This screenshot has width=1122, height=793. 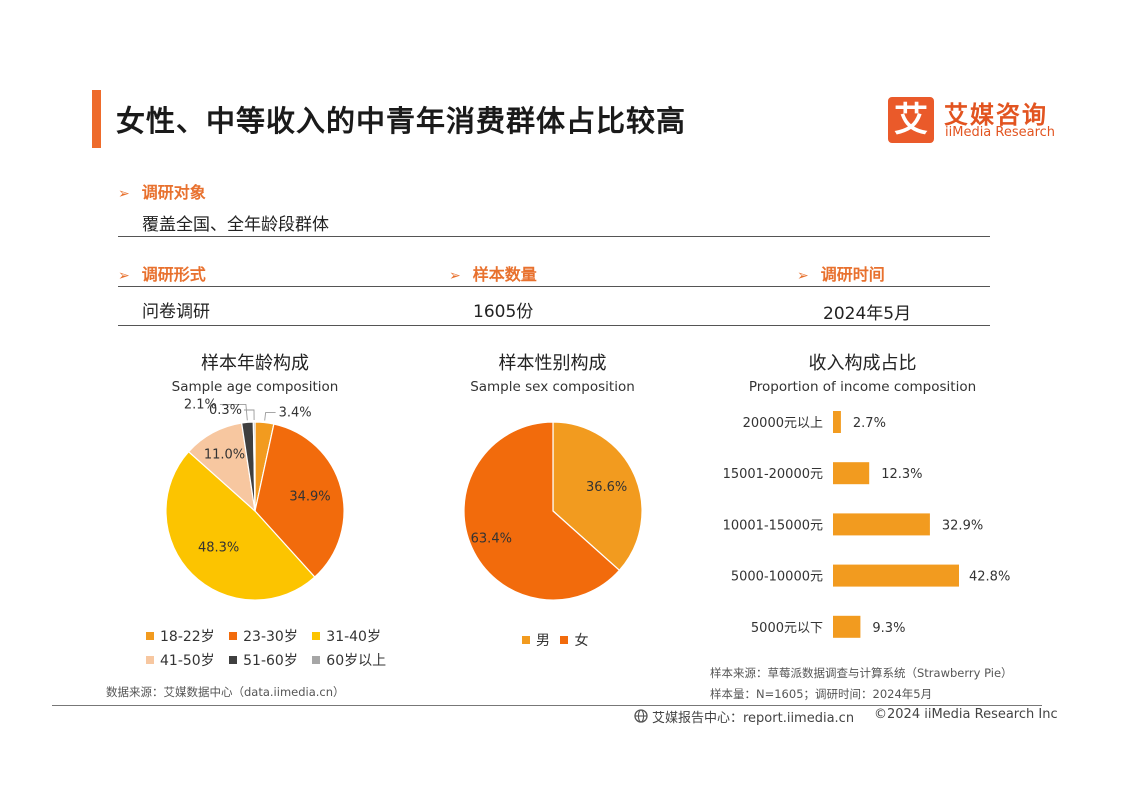 What do you see at coordinates (503, 312) in the screenshot?
I see `survey-sample-value: 1605份` at bounding box center [503, 312].